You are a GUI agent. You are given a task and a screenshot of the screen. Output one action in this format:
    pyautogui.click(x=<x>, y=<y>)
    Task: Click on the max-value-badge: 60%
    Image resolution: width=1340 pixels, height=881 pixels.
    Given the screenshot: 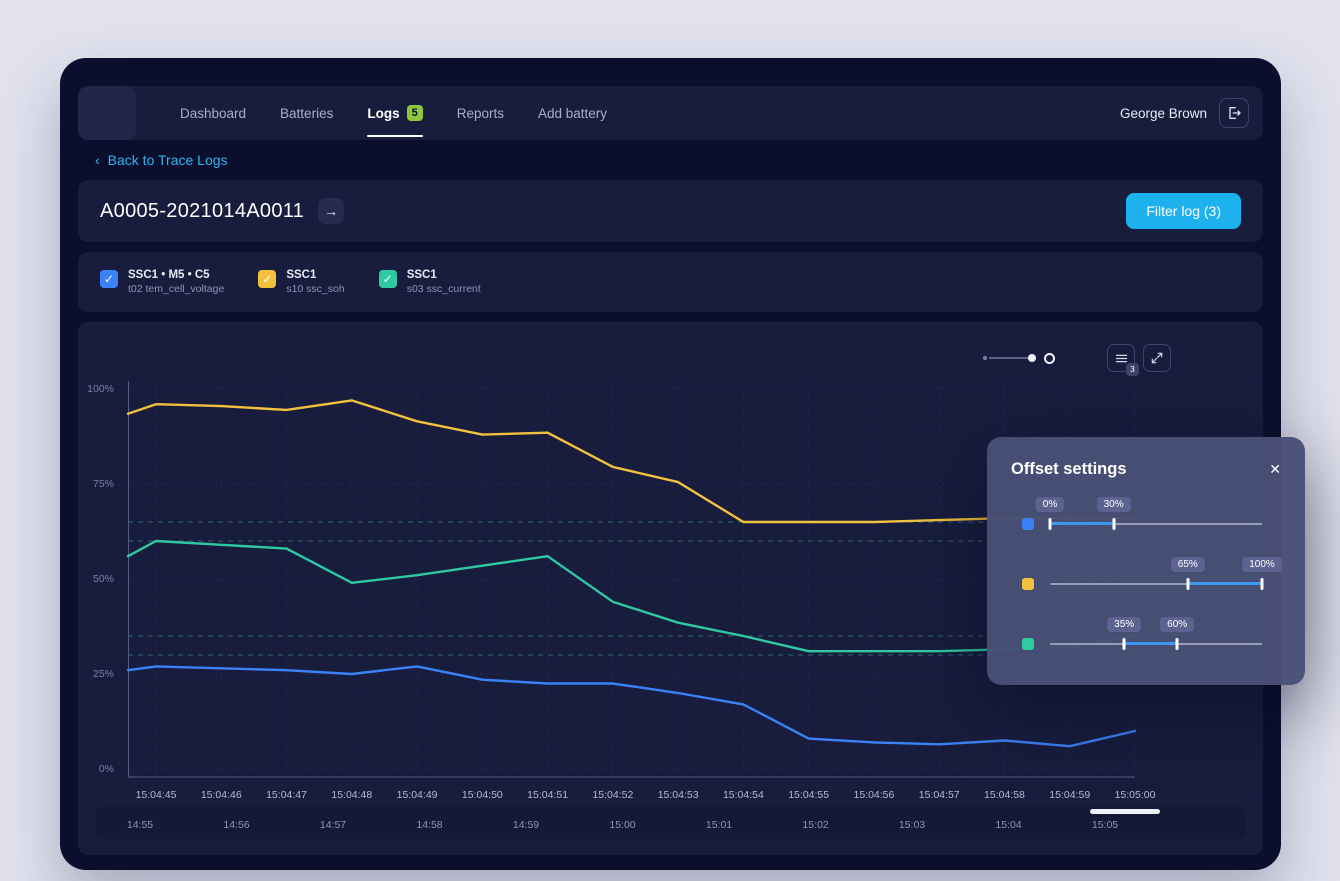 What is the action you would take?
    pyautogui.click(x=1177, y=624)
    